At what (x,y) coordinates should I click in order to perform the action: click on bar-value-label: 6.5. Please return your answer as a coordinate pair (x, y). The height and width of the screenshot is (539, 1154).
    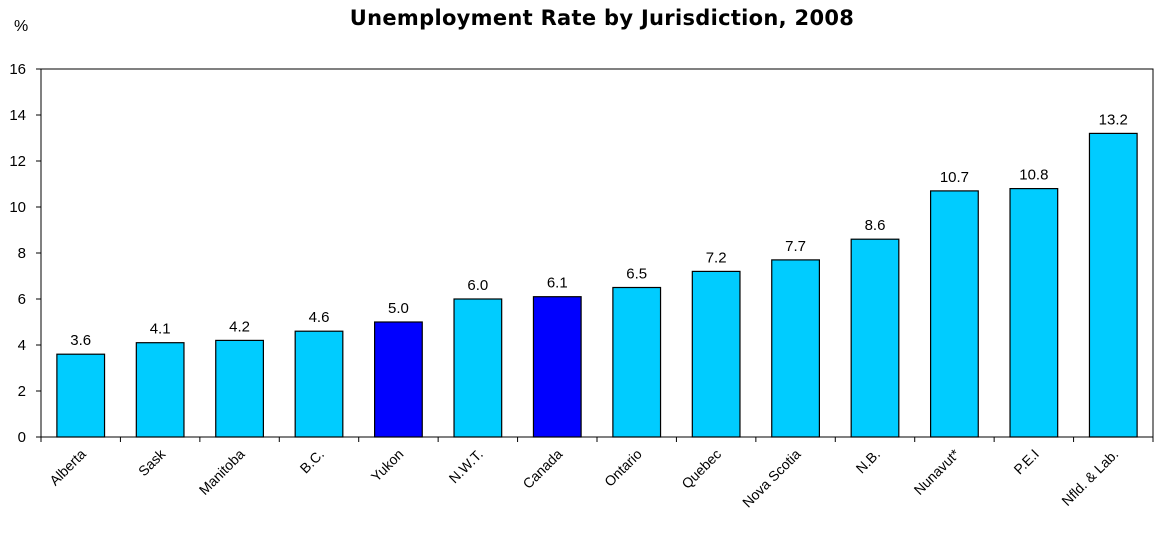
    Looking at the image, I should click on (636, 274).